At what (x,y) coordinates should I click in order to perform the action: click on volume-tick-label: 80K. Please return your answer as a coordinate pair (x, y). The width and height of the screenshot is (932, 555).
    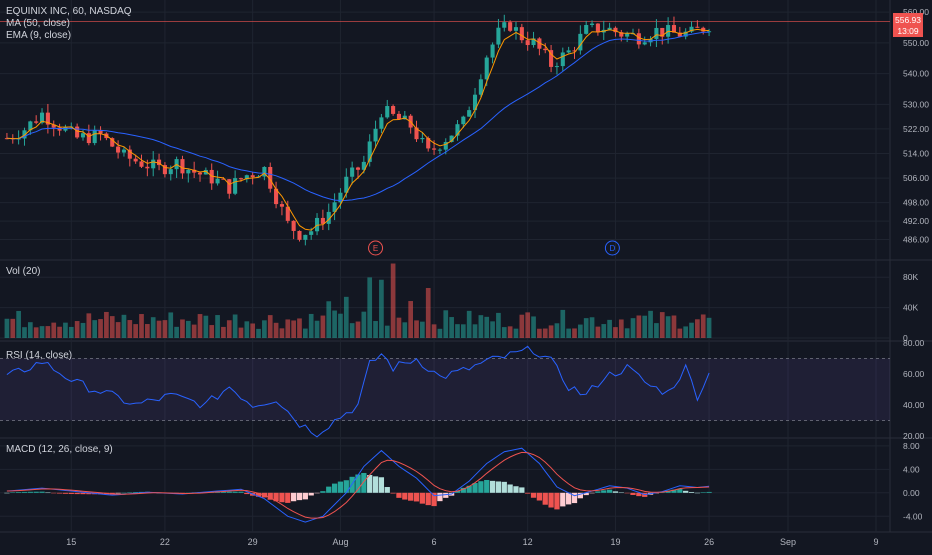
    Looking at the image, I should click on (910, 277).